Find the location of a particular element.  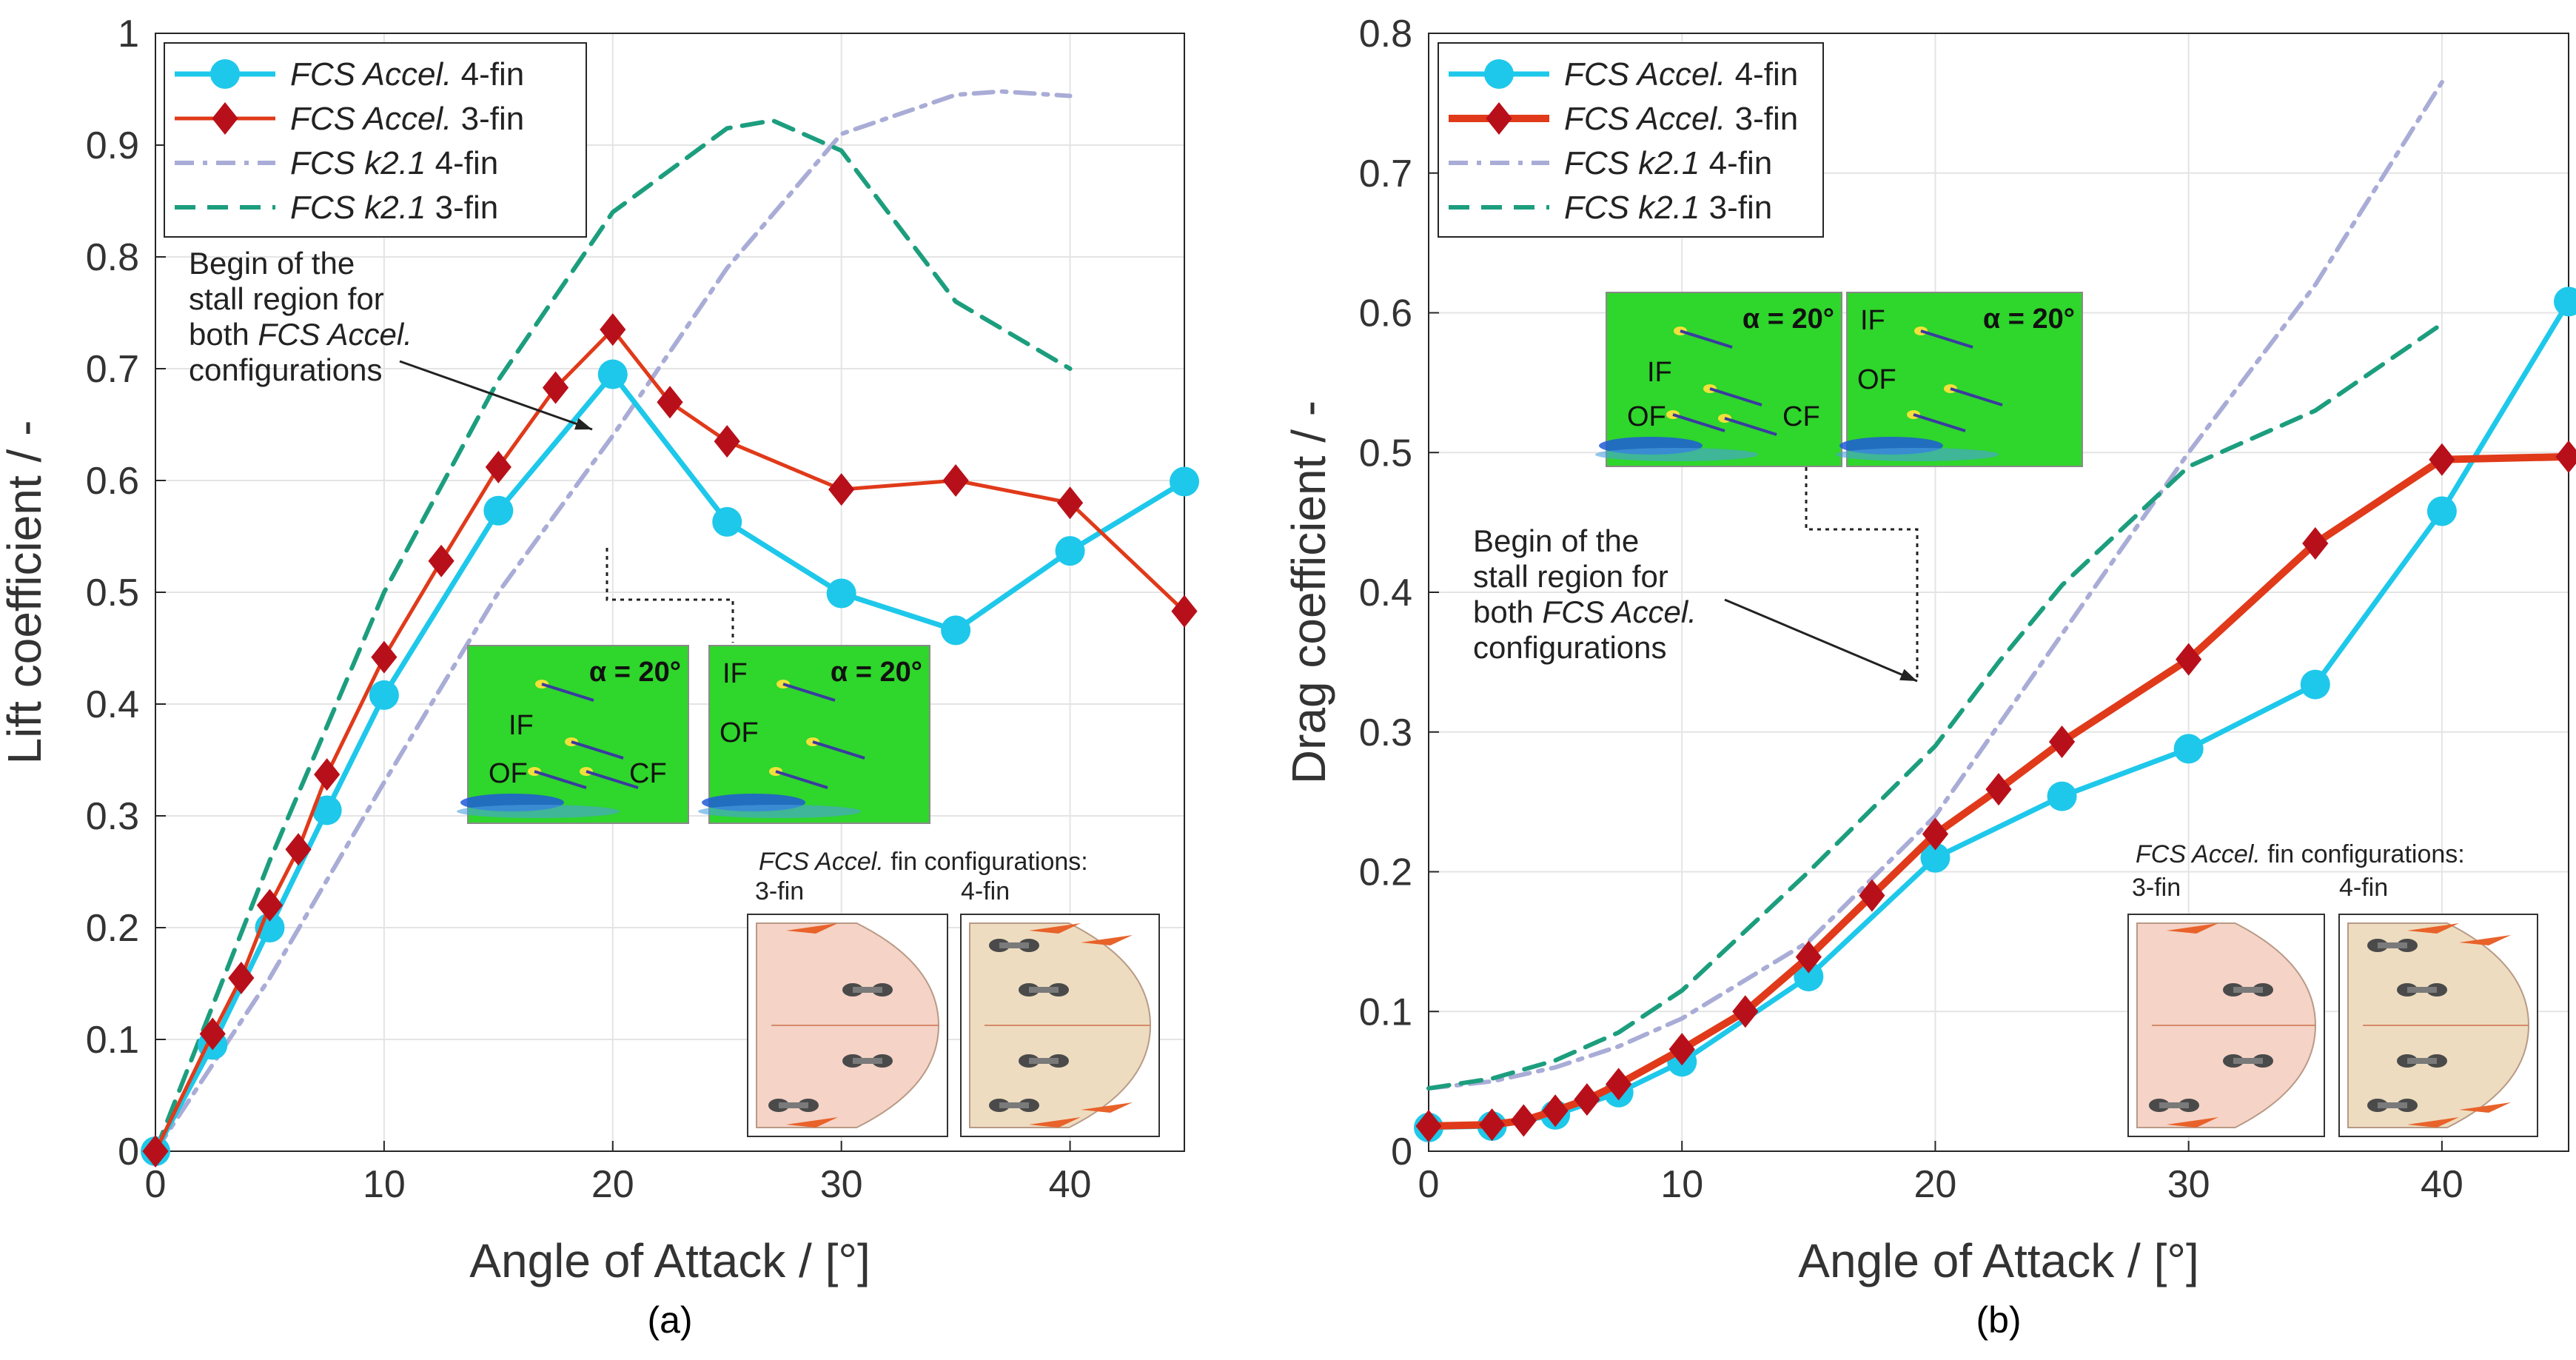

cfd-snapshot: α = 20° IF OF CF is located at coordinates (1718, 379).